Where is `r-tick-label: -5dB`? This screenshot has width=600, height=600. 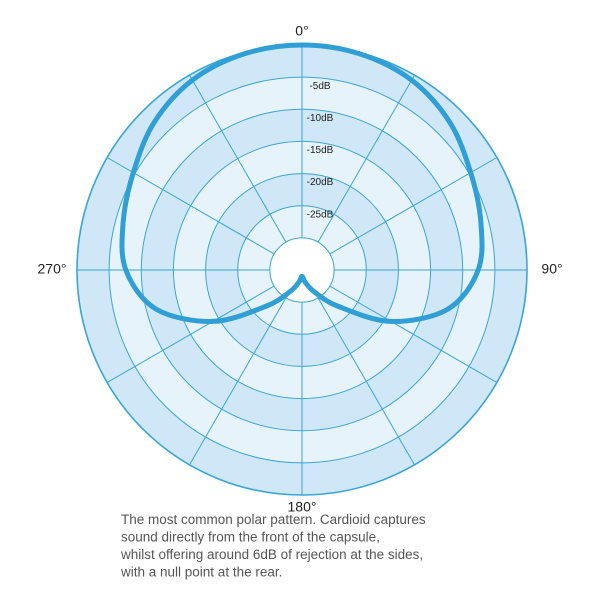
r-tick-label: -5dB is located at coordinates (319, 86).